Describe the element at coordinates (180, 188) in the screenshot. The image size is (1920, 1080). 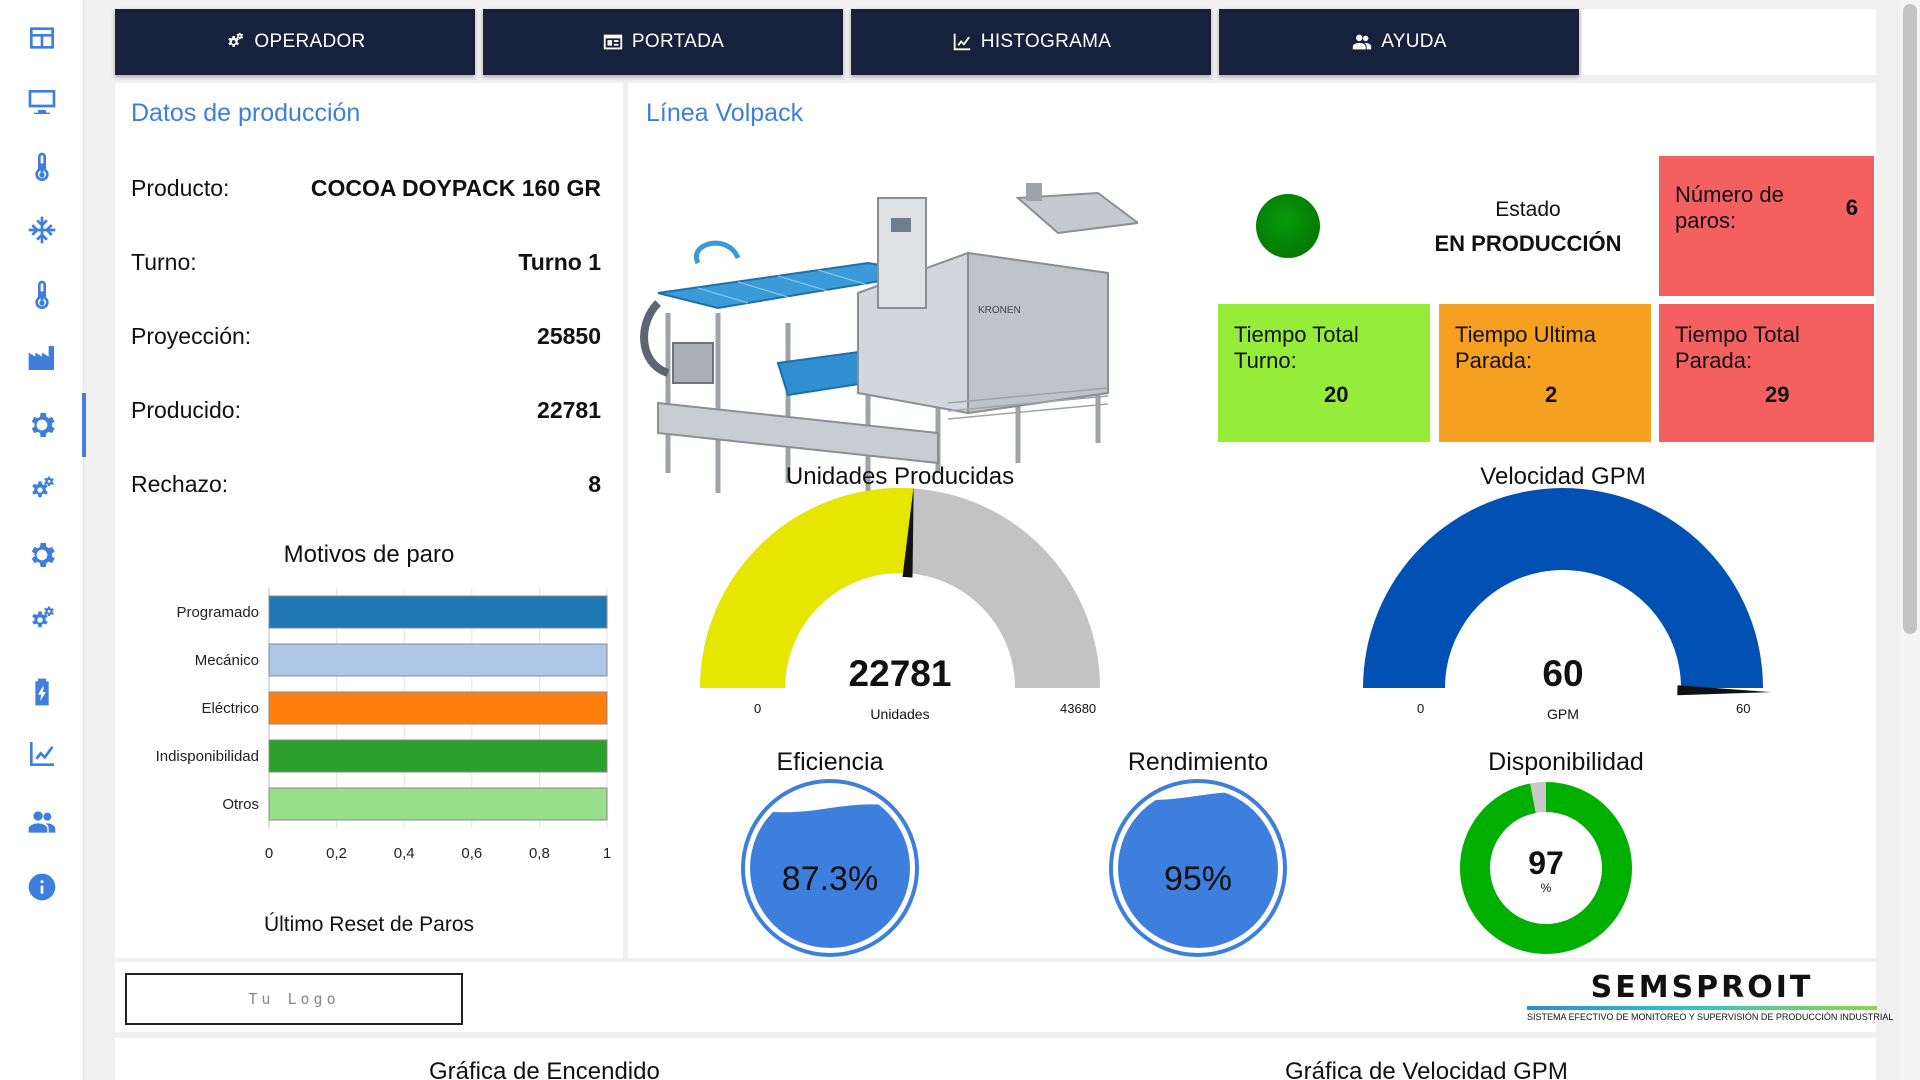
I see `info-label: Producto:` at that location.